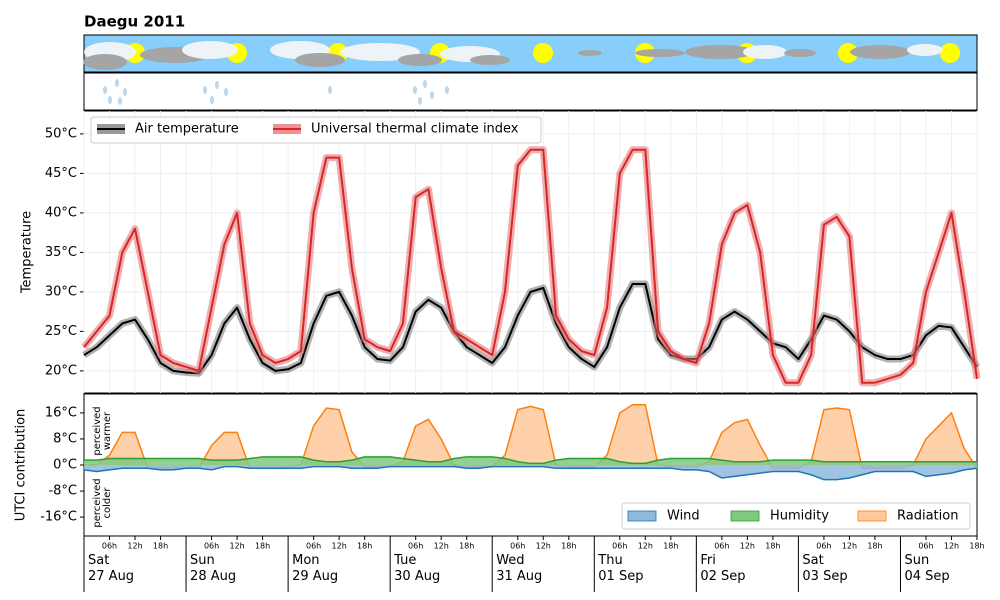  Describe the element at coordinates (213, 568) in the screenshot. I see `x-tick-label: Sun 28 Aug` at that location.